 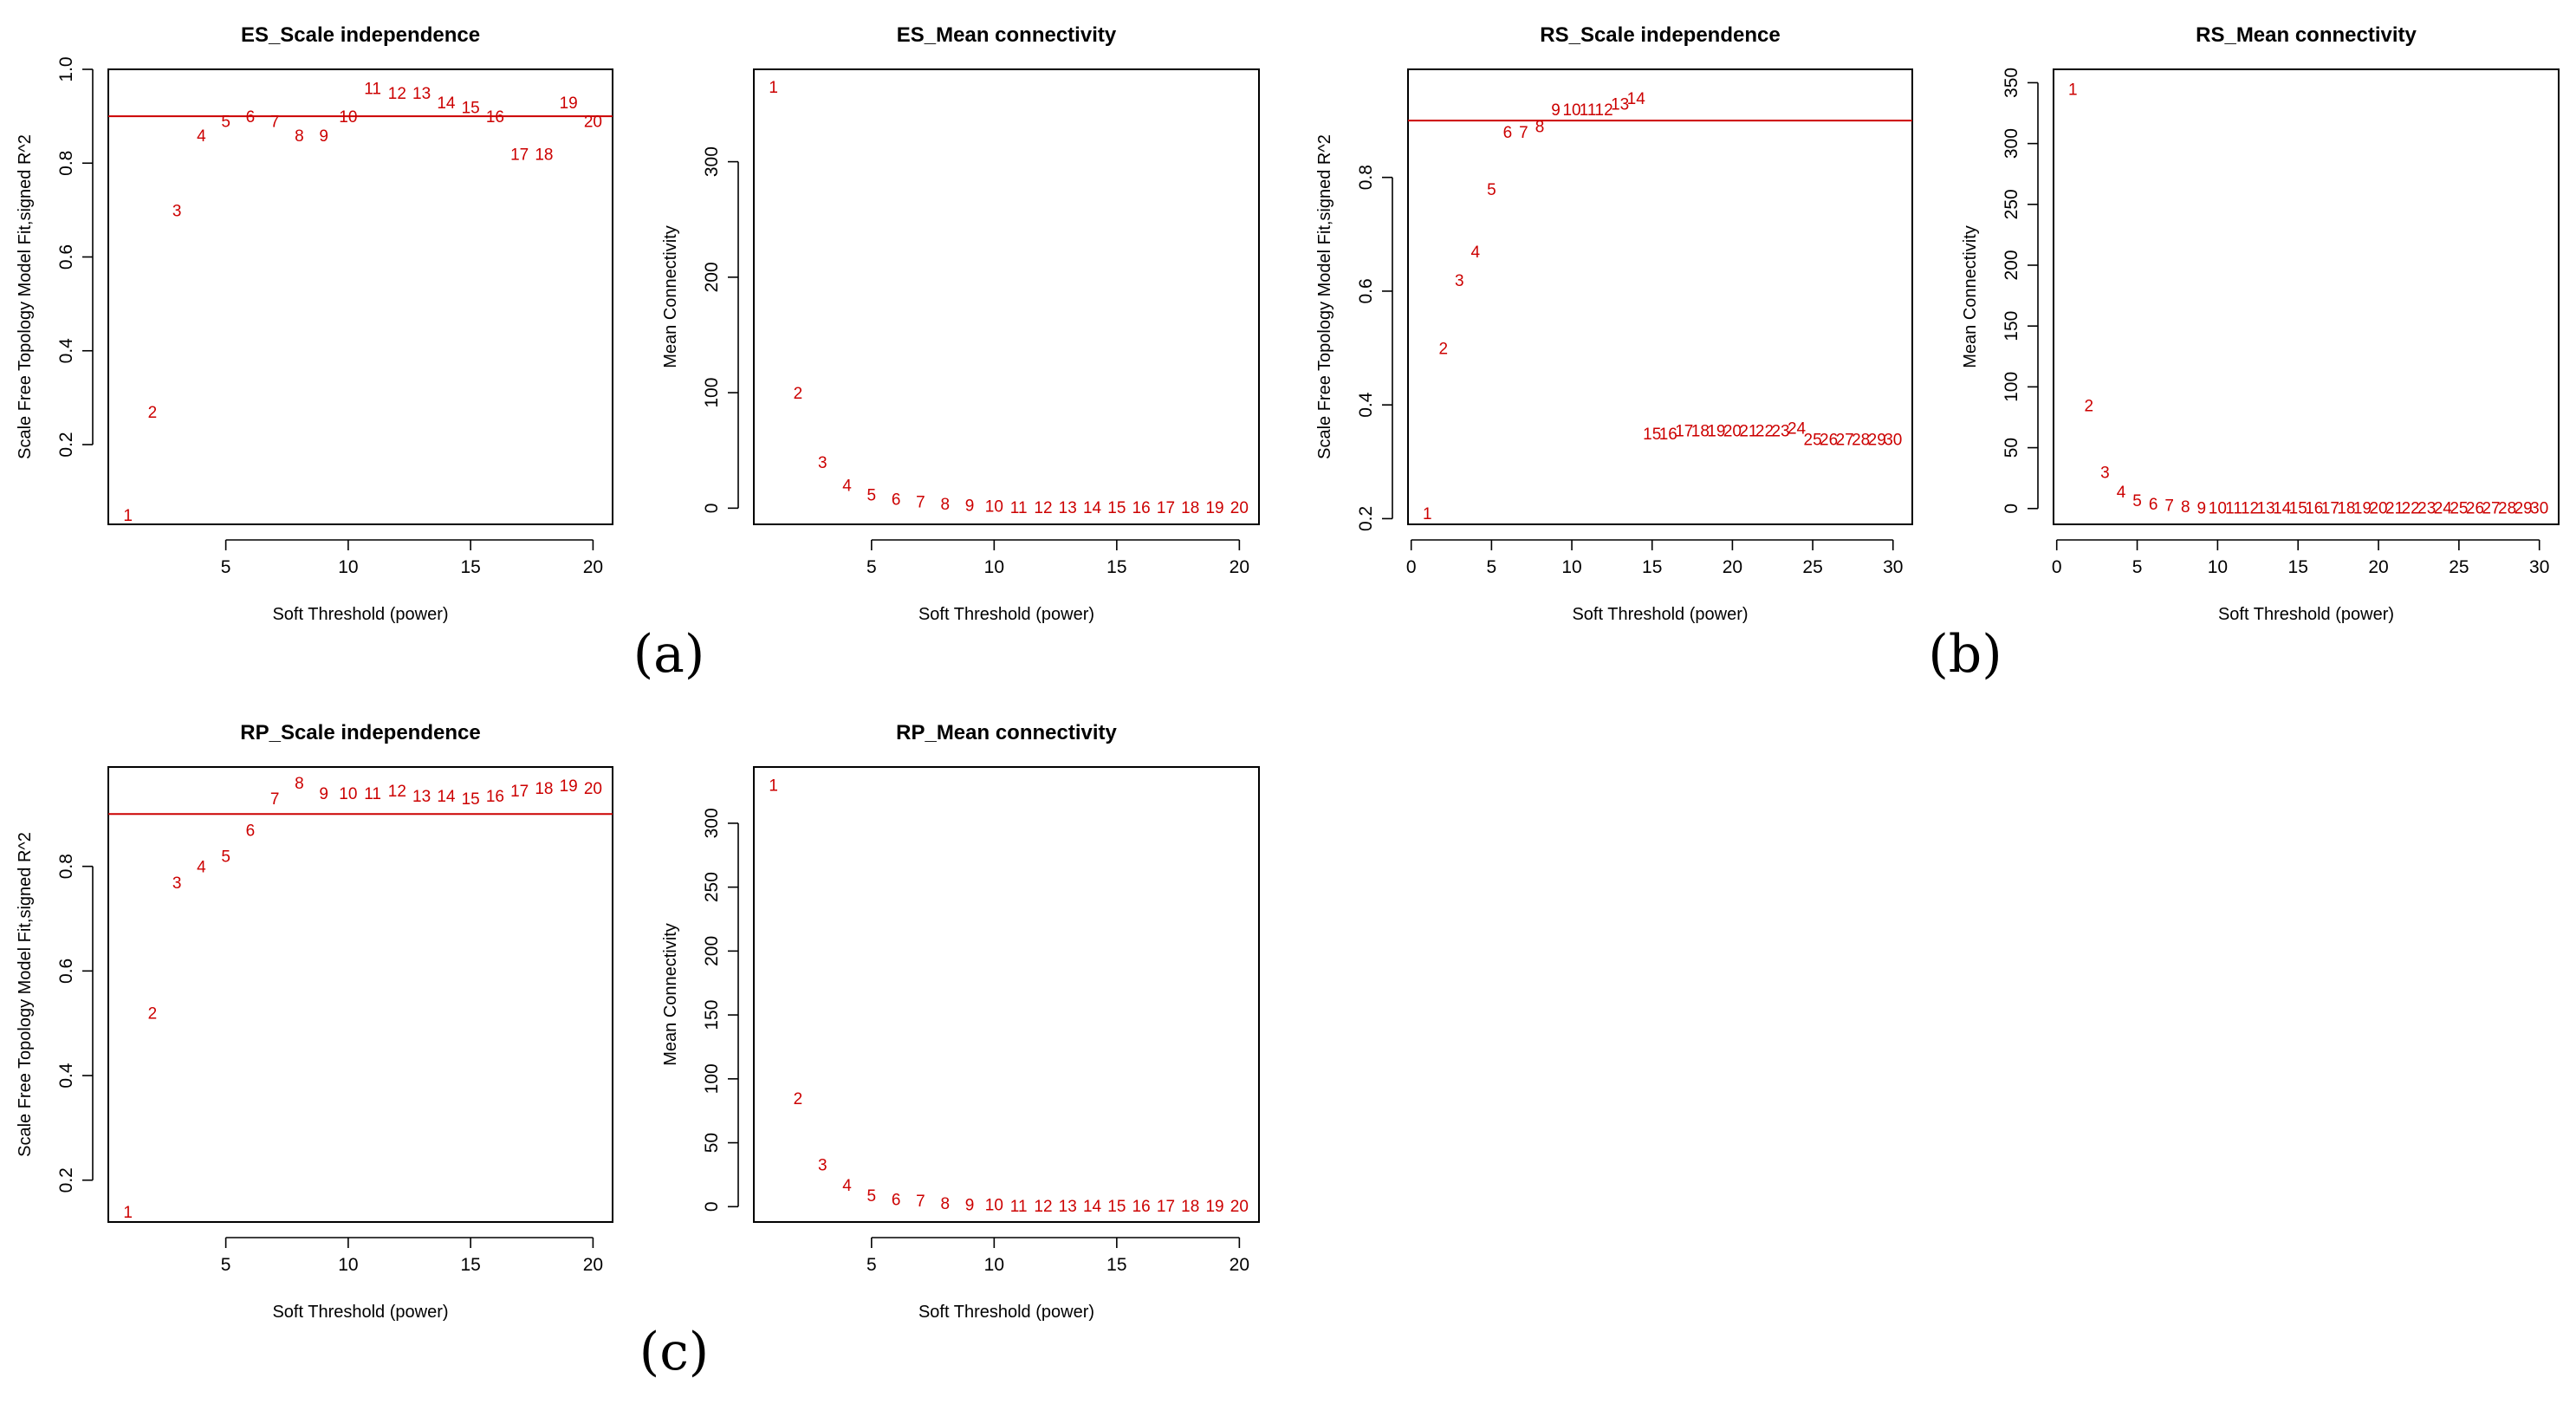 What do you see at coordinates (1007, 35) in the screenshot?
I see `chart-title: ES_Mean connectivity` at bounding box center [1007, 35].